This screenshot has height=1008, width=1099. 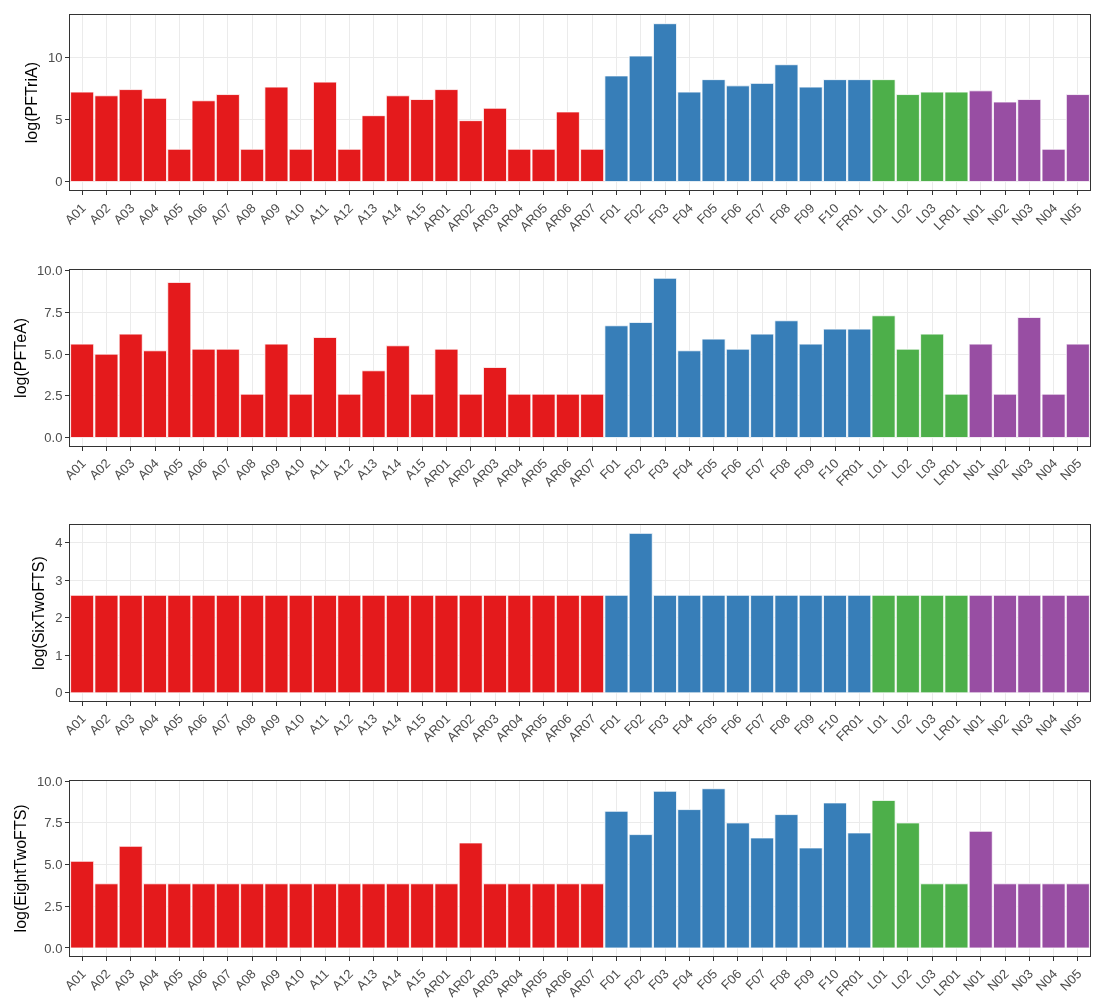 What do you see at coordinates (59, 655) in the screenshot?
I see `y-tick-label: 1` at bounding box center [59, 655].